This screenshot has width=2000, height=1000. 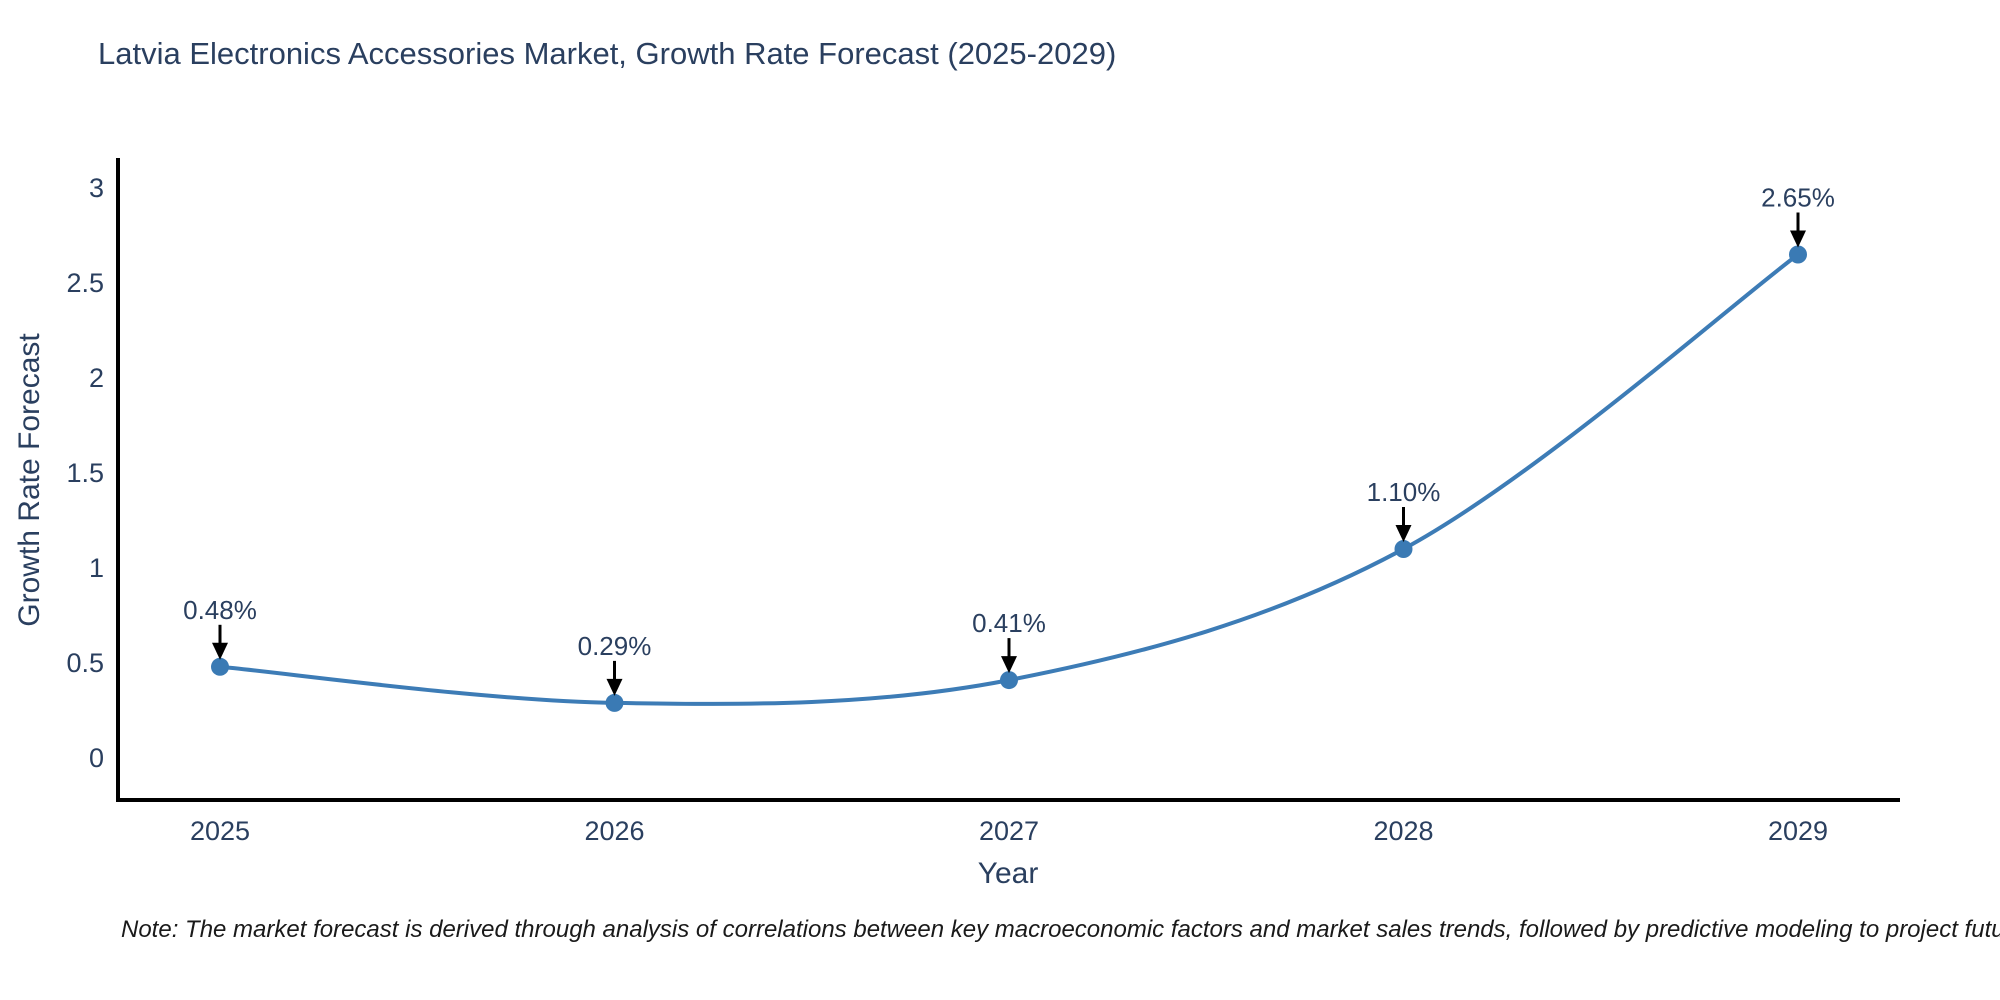 I want to click on annotation-label: 2.65%, so click(x=1798, y=198).